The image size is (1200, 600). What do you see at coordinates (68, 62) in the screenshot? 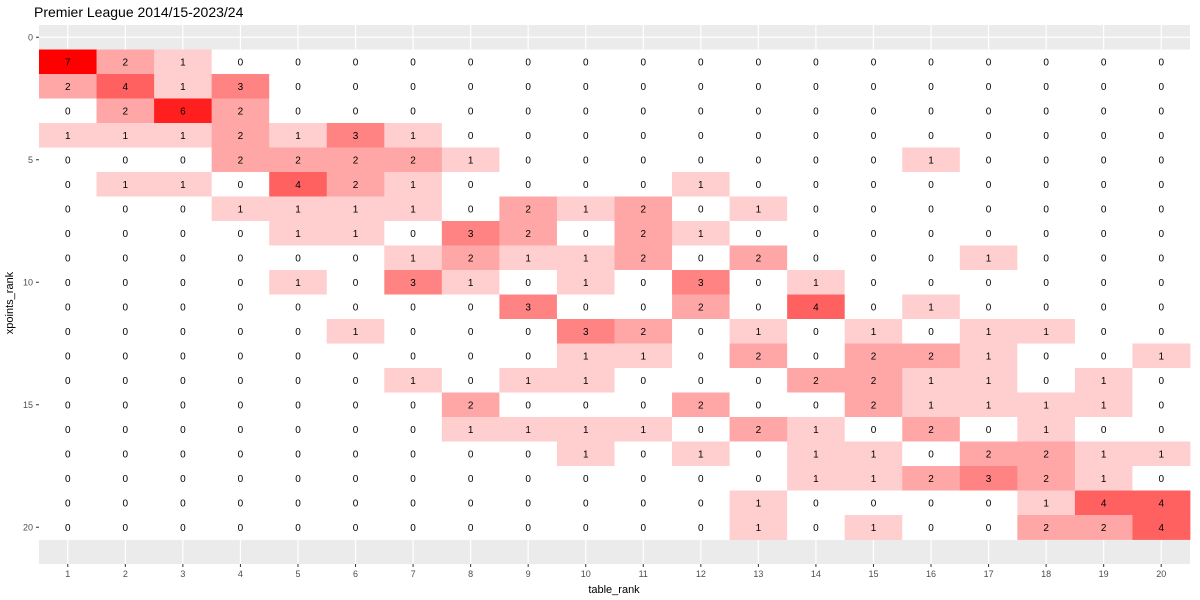
I see `cell-value-label: 7` at bounding box center [68, 62].